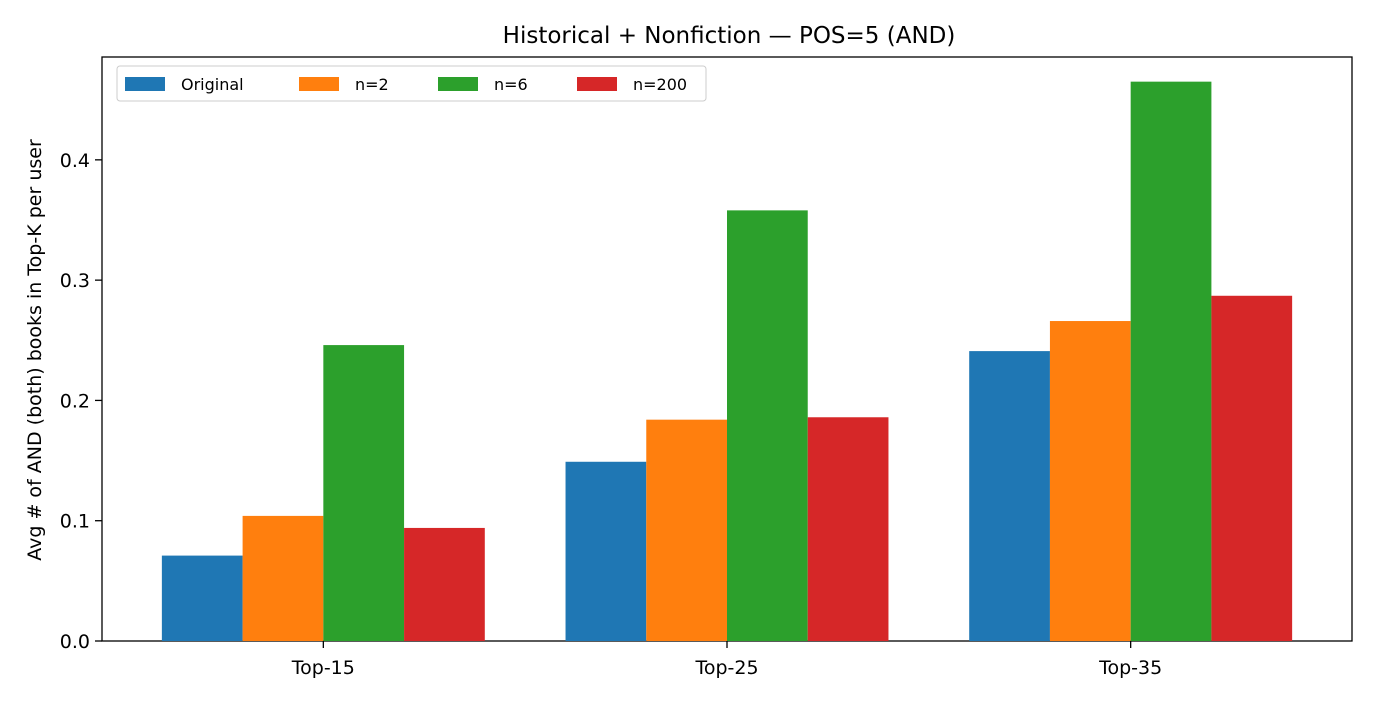 The height and width of the screenshot is (704, 1376). I want to click on y-tick-label: 0.3, so click(75, 281).